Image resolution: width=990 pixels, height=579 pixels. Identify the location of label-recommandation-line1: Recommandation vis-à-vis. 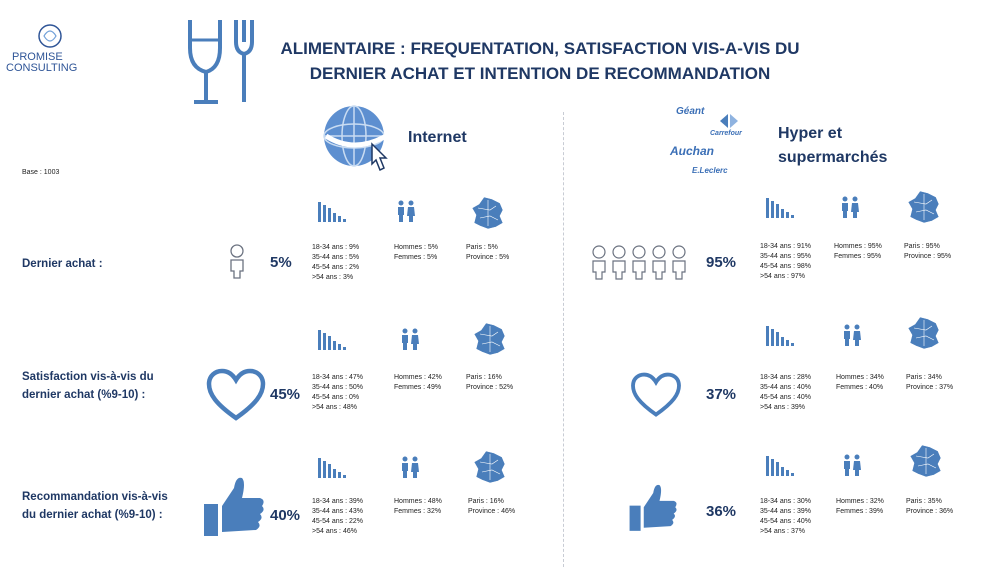
(95, 497).